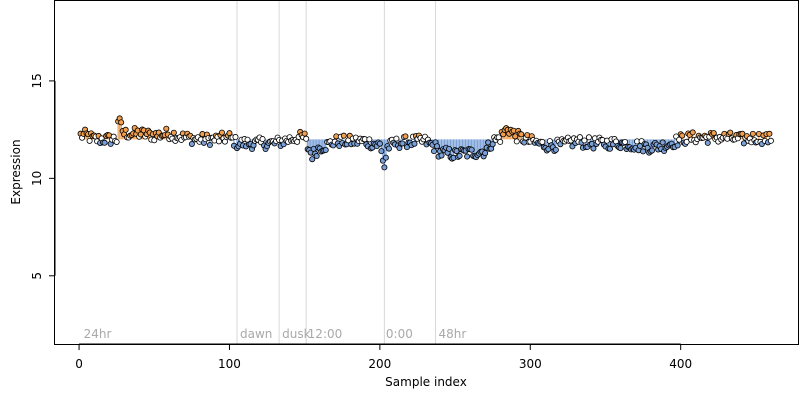 The width and height of the screenshot is (800, 400). What do you see at coordinates (37, 276) in the screenshot?
I see `y-tick-label: 5` at bounding box center [37, 276].